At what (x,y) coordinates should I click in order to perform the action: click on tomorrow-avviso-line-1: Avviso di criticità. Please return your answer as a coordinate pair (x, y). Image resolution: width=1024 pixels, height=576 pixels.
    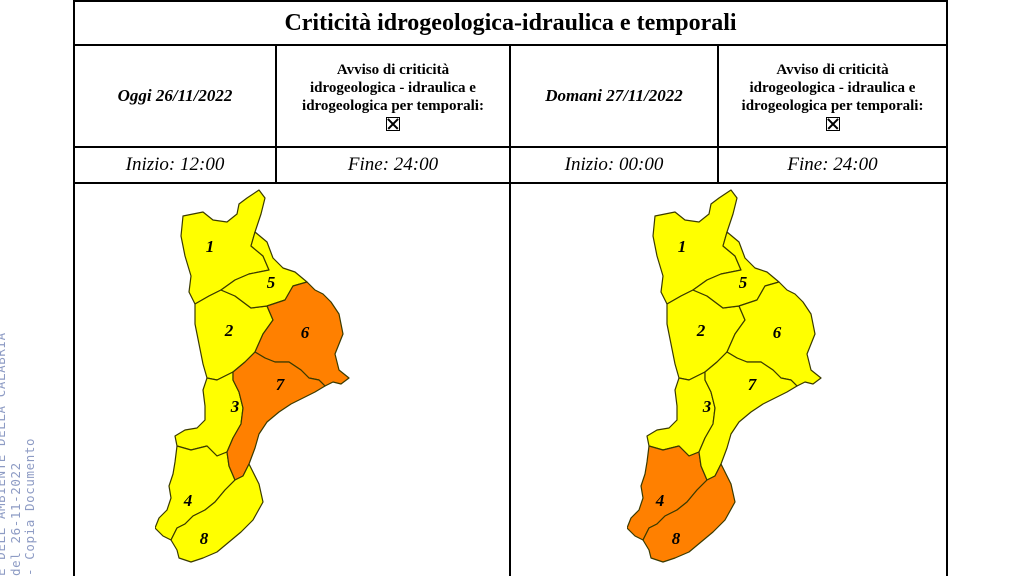
    Looking at the image, I should click on (832, 70).